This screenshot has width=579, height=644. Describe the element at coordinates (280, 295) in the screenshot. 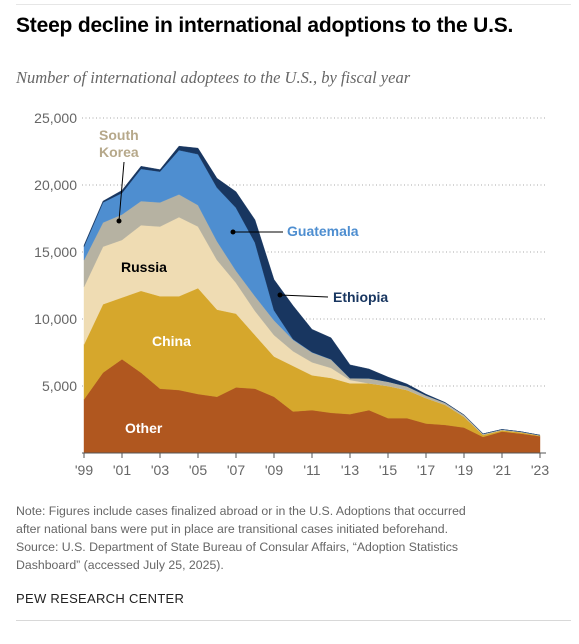

I see `leader-ethiopia-dot` at that location.